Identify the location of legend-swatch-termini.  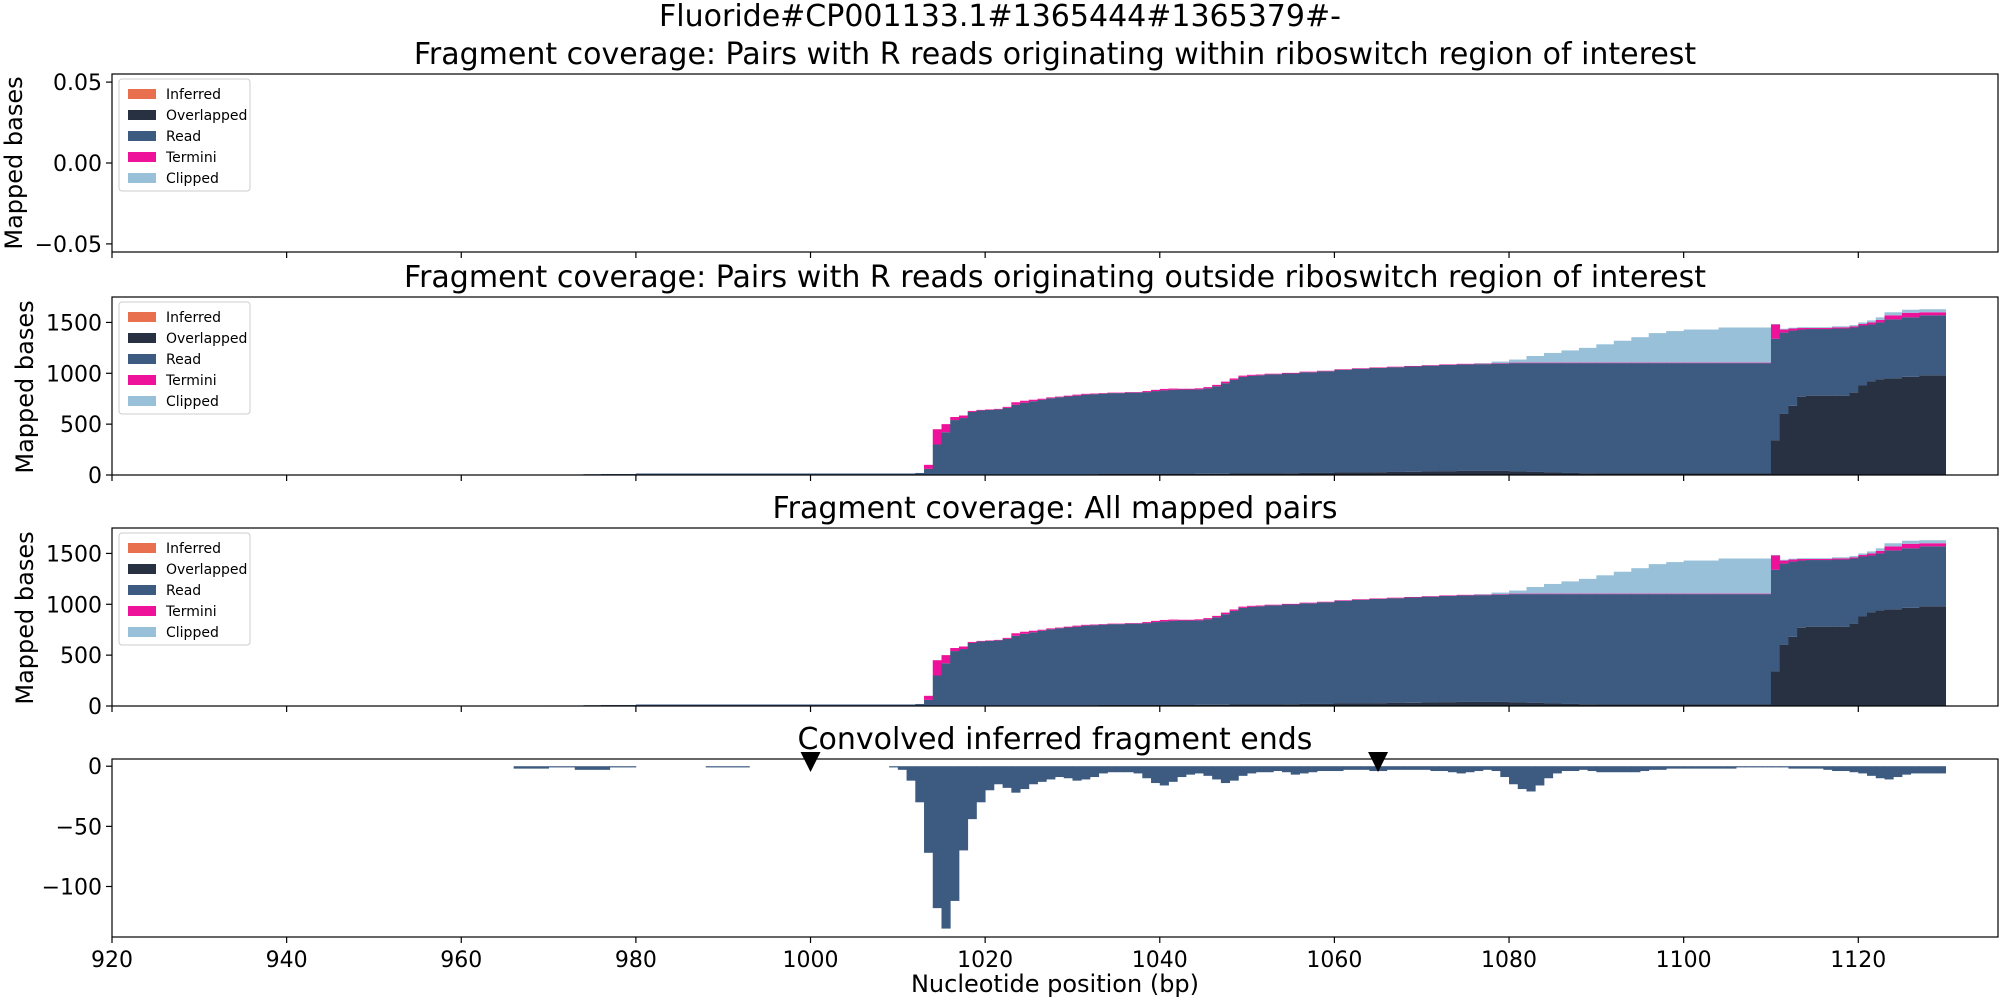
(142, 611).